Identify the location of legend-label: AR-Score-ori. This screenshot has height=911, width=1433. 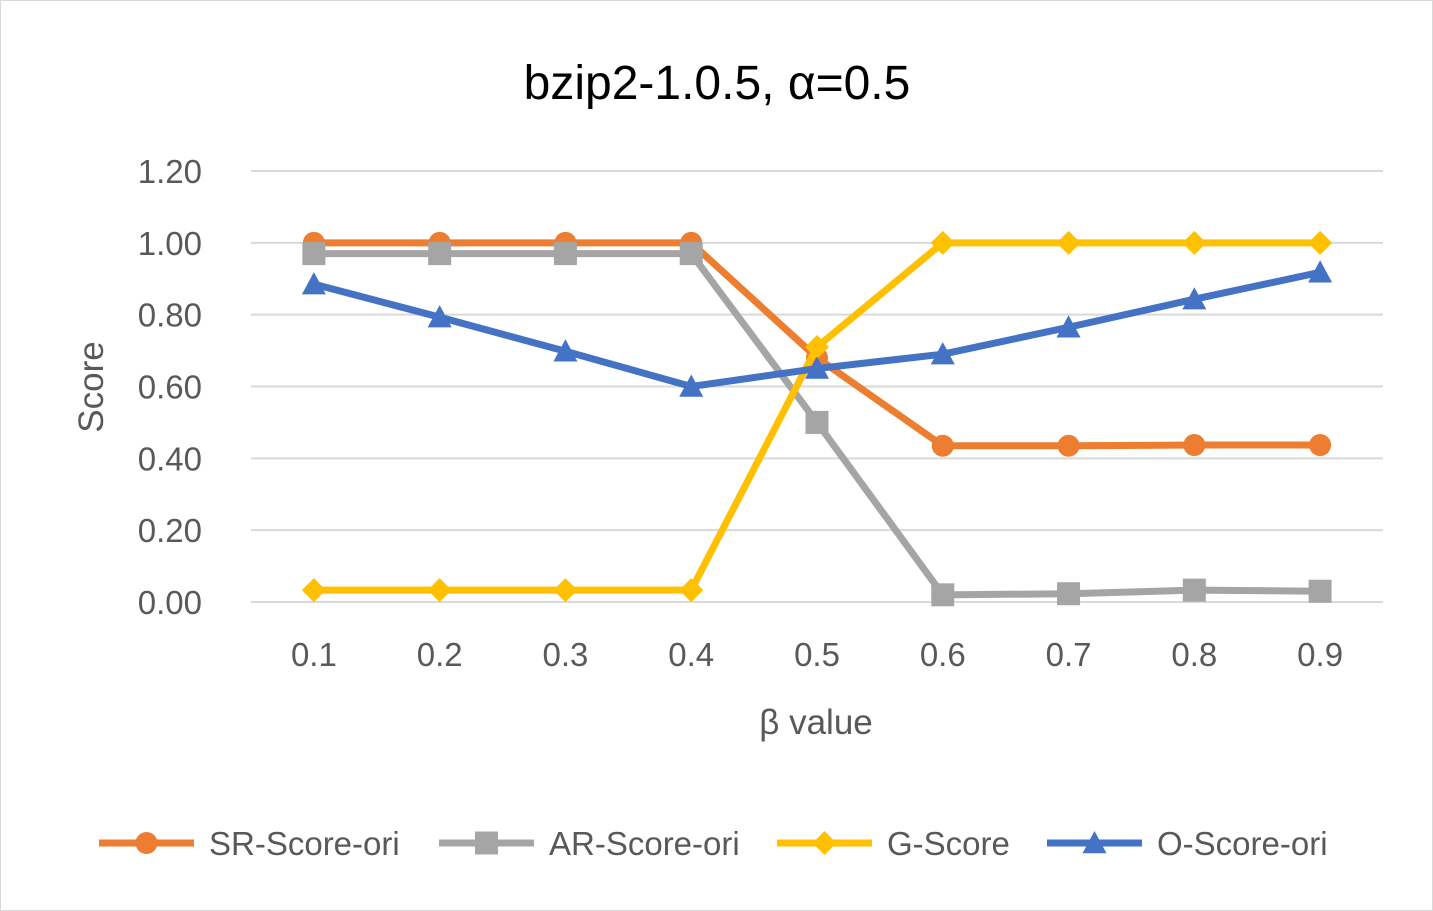
(644, 843).